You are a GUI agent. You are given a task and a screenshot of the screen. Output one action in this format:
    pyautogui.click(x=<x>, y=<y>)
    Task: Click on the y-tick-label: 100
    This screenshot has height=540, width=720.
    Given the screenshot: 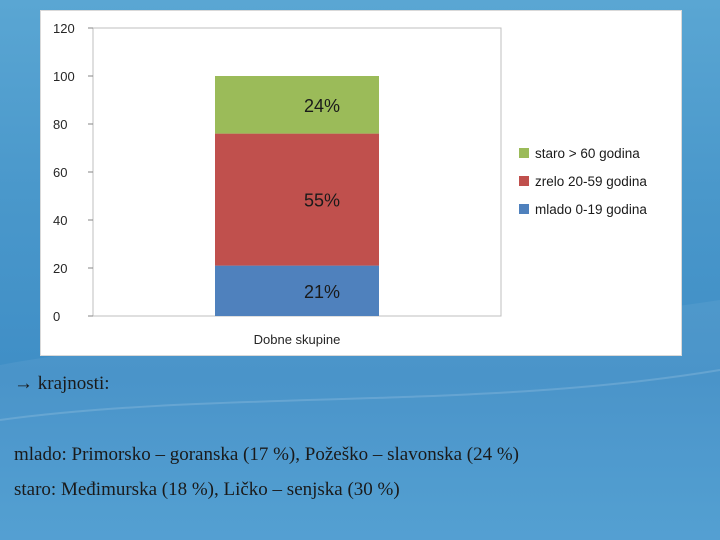 What is the action you would take?
    pyautogui.click(x=64, y=76)
    